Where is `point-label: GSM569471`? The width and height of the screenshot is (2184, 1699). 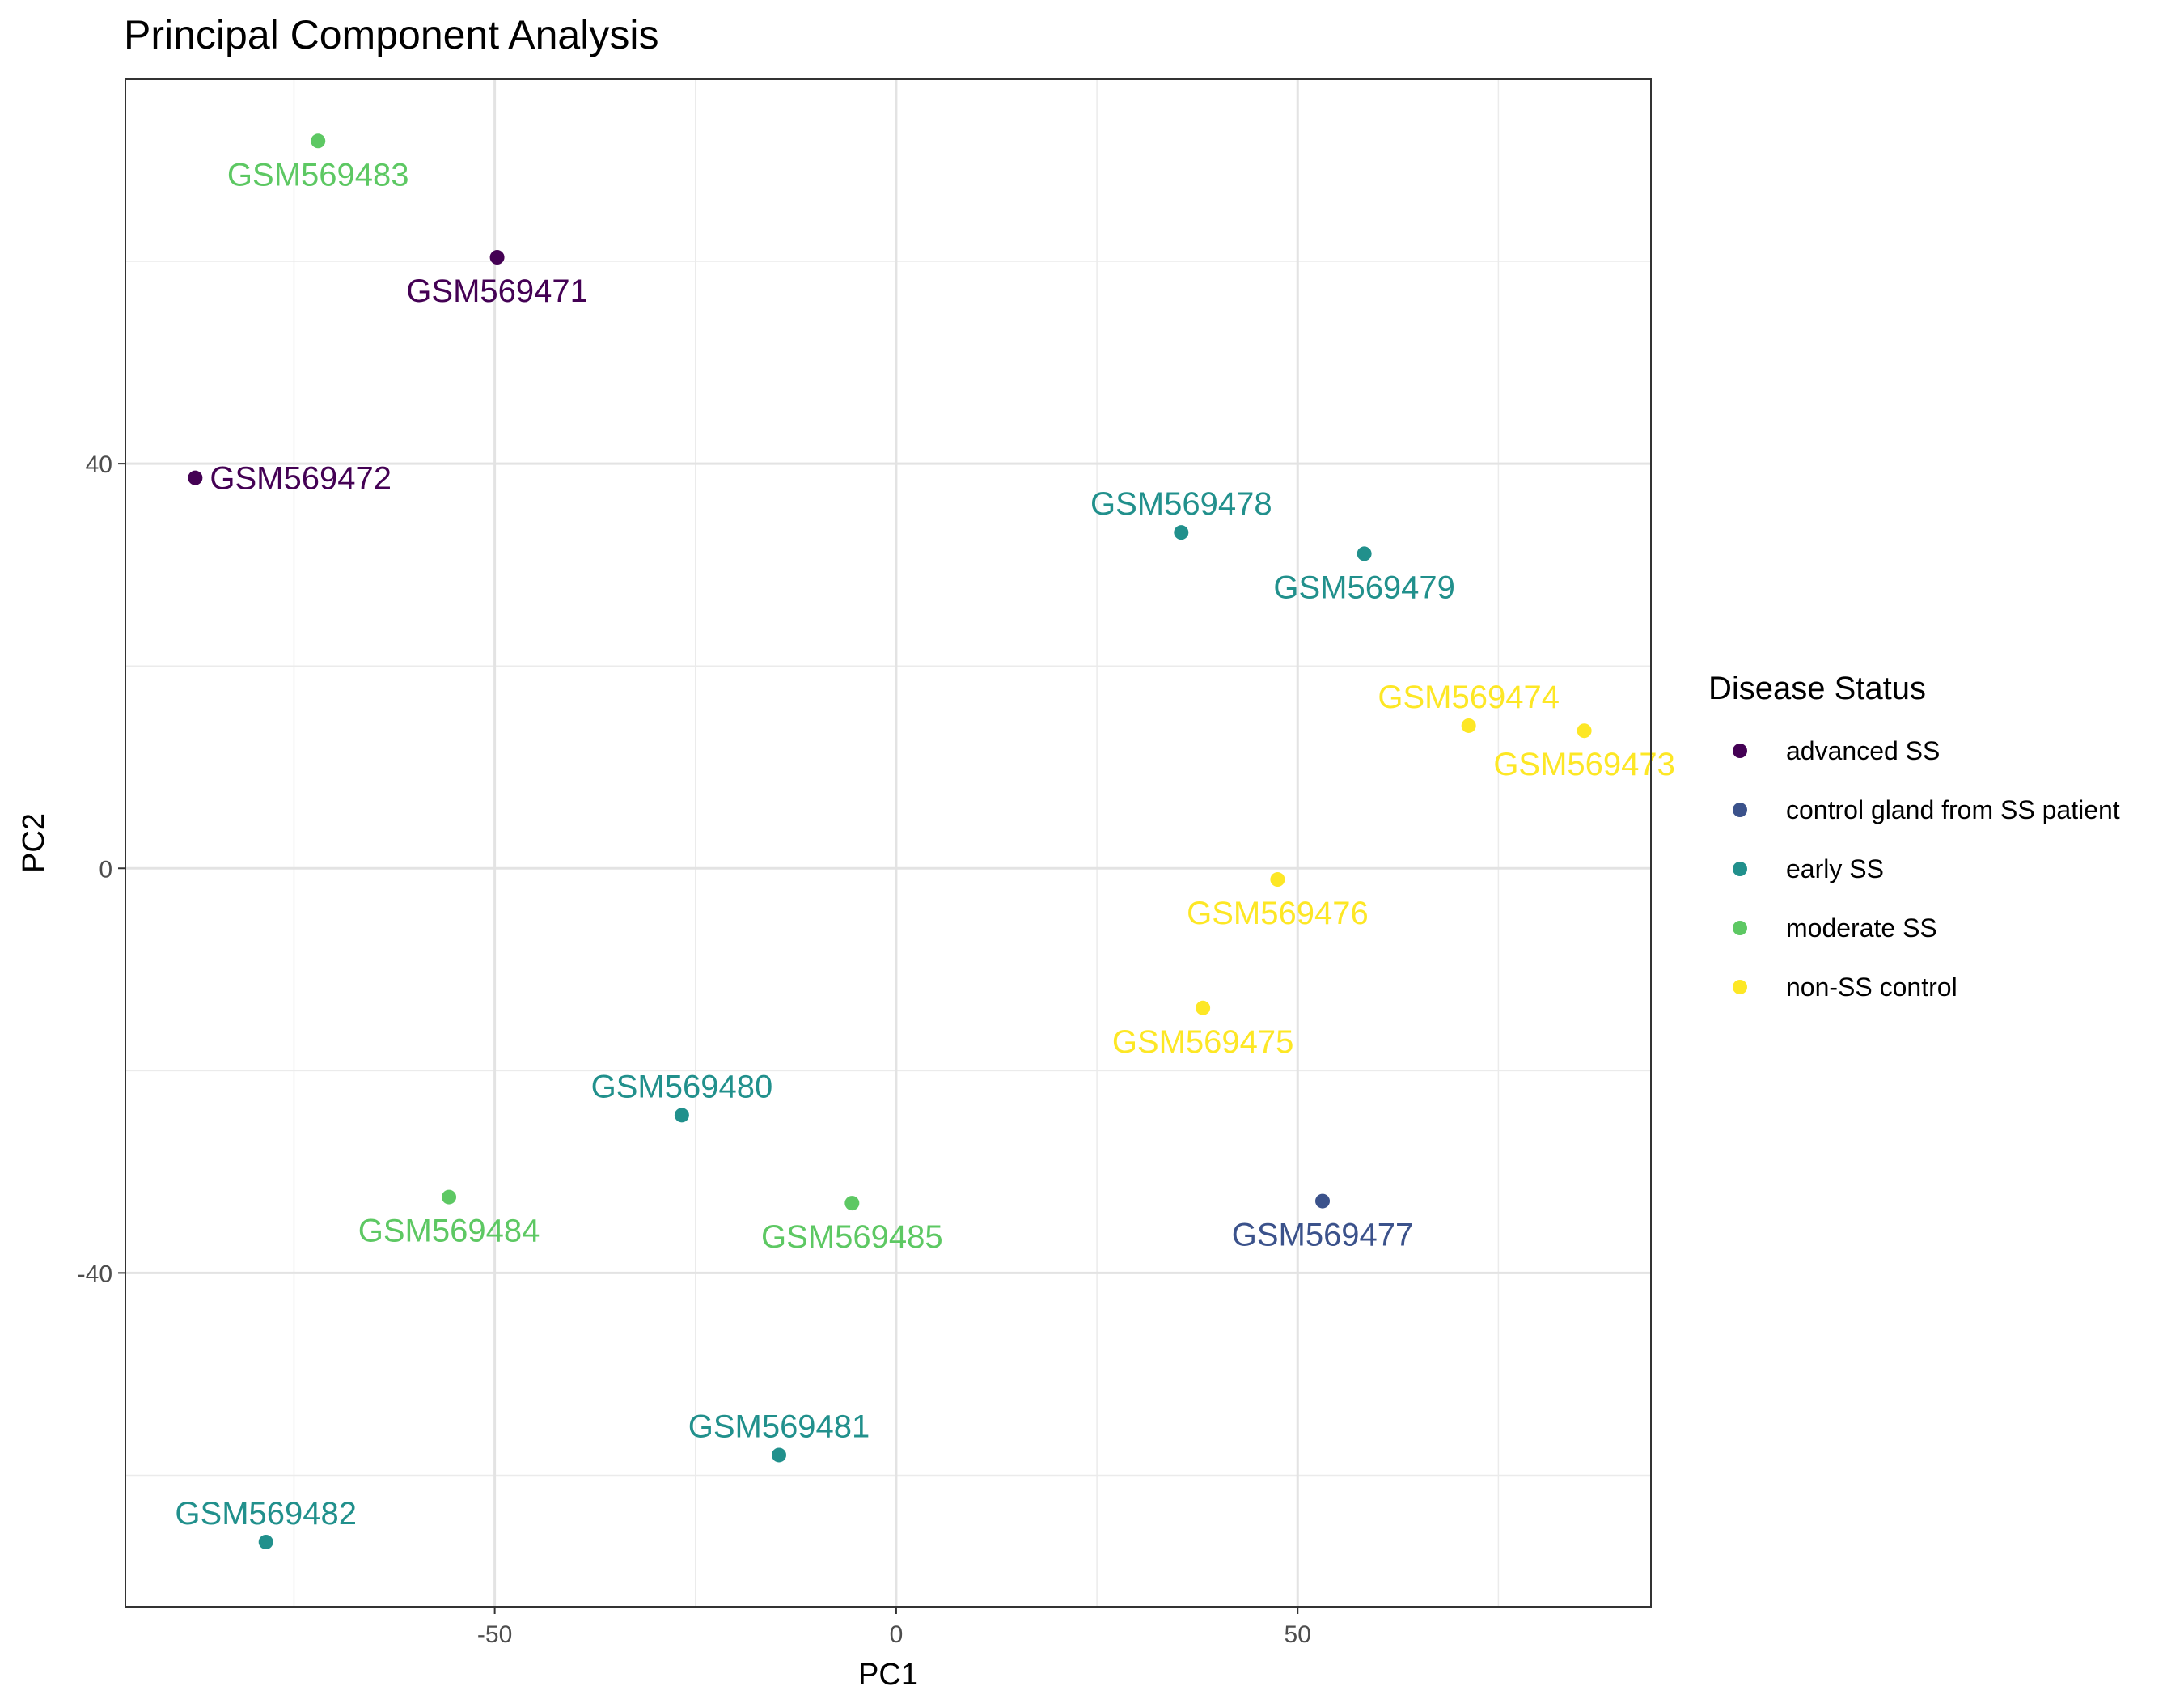 point-label: GSM569471 is located at coordinates (497, 291).